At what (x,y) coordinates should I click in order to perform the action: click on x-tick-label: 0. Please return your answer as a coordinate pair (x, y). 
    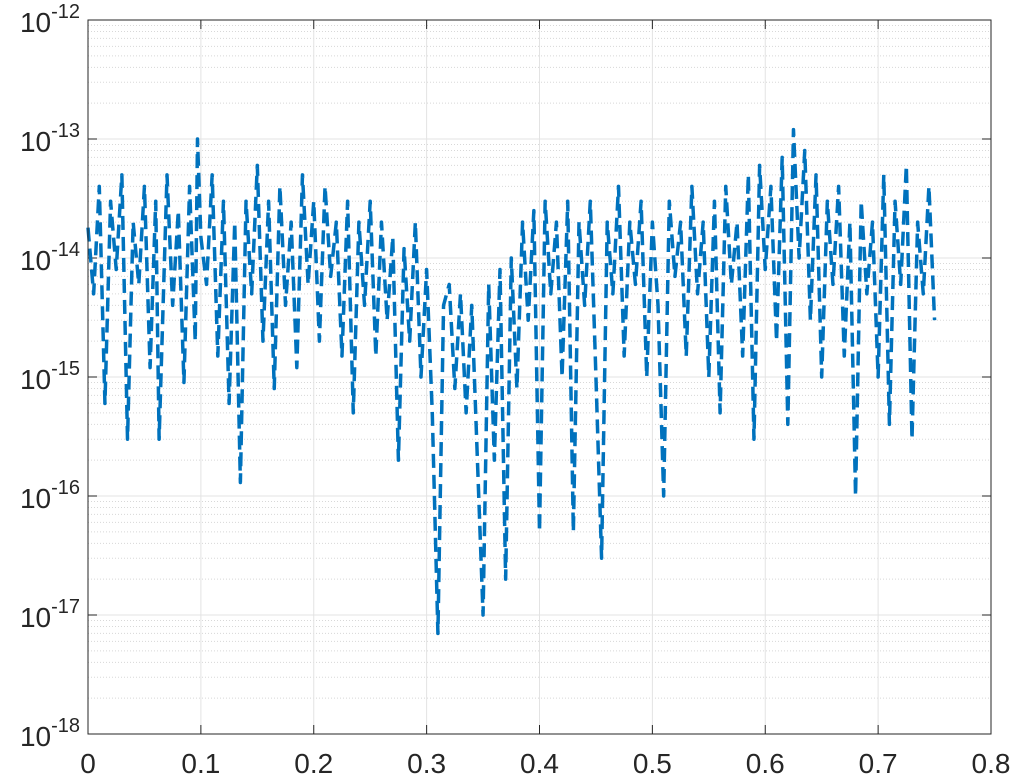
    Looking at the image, I should click on (88, 762).